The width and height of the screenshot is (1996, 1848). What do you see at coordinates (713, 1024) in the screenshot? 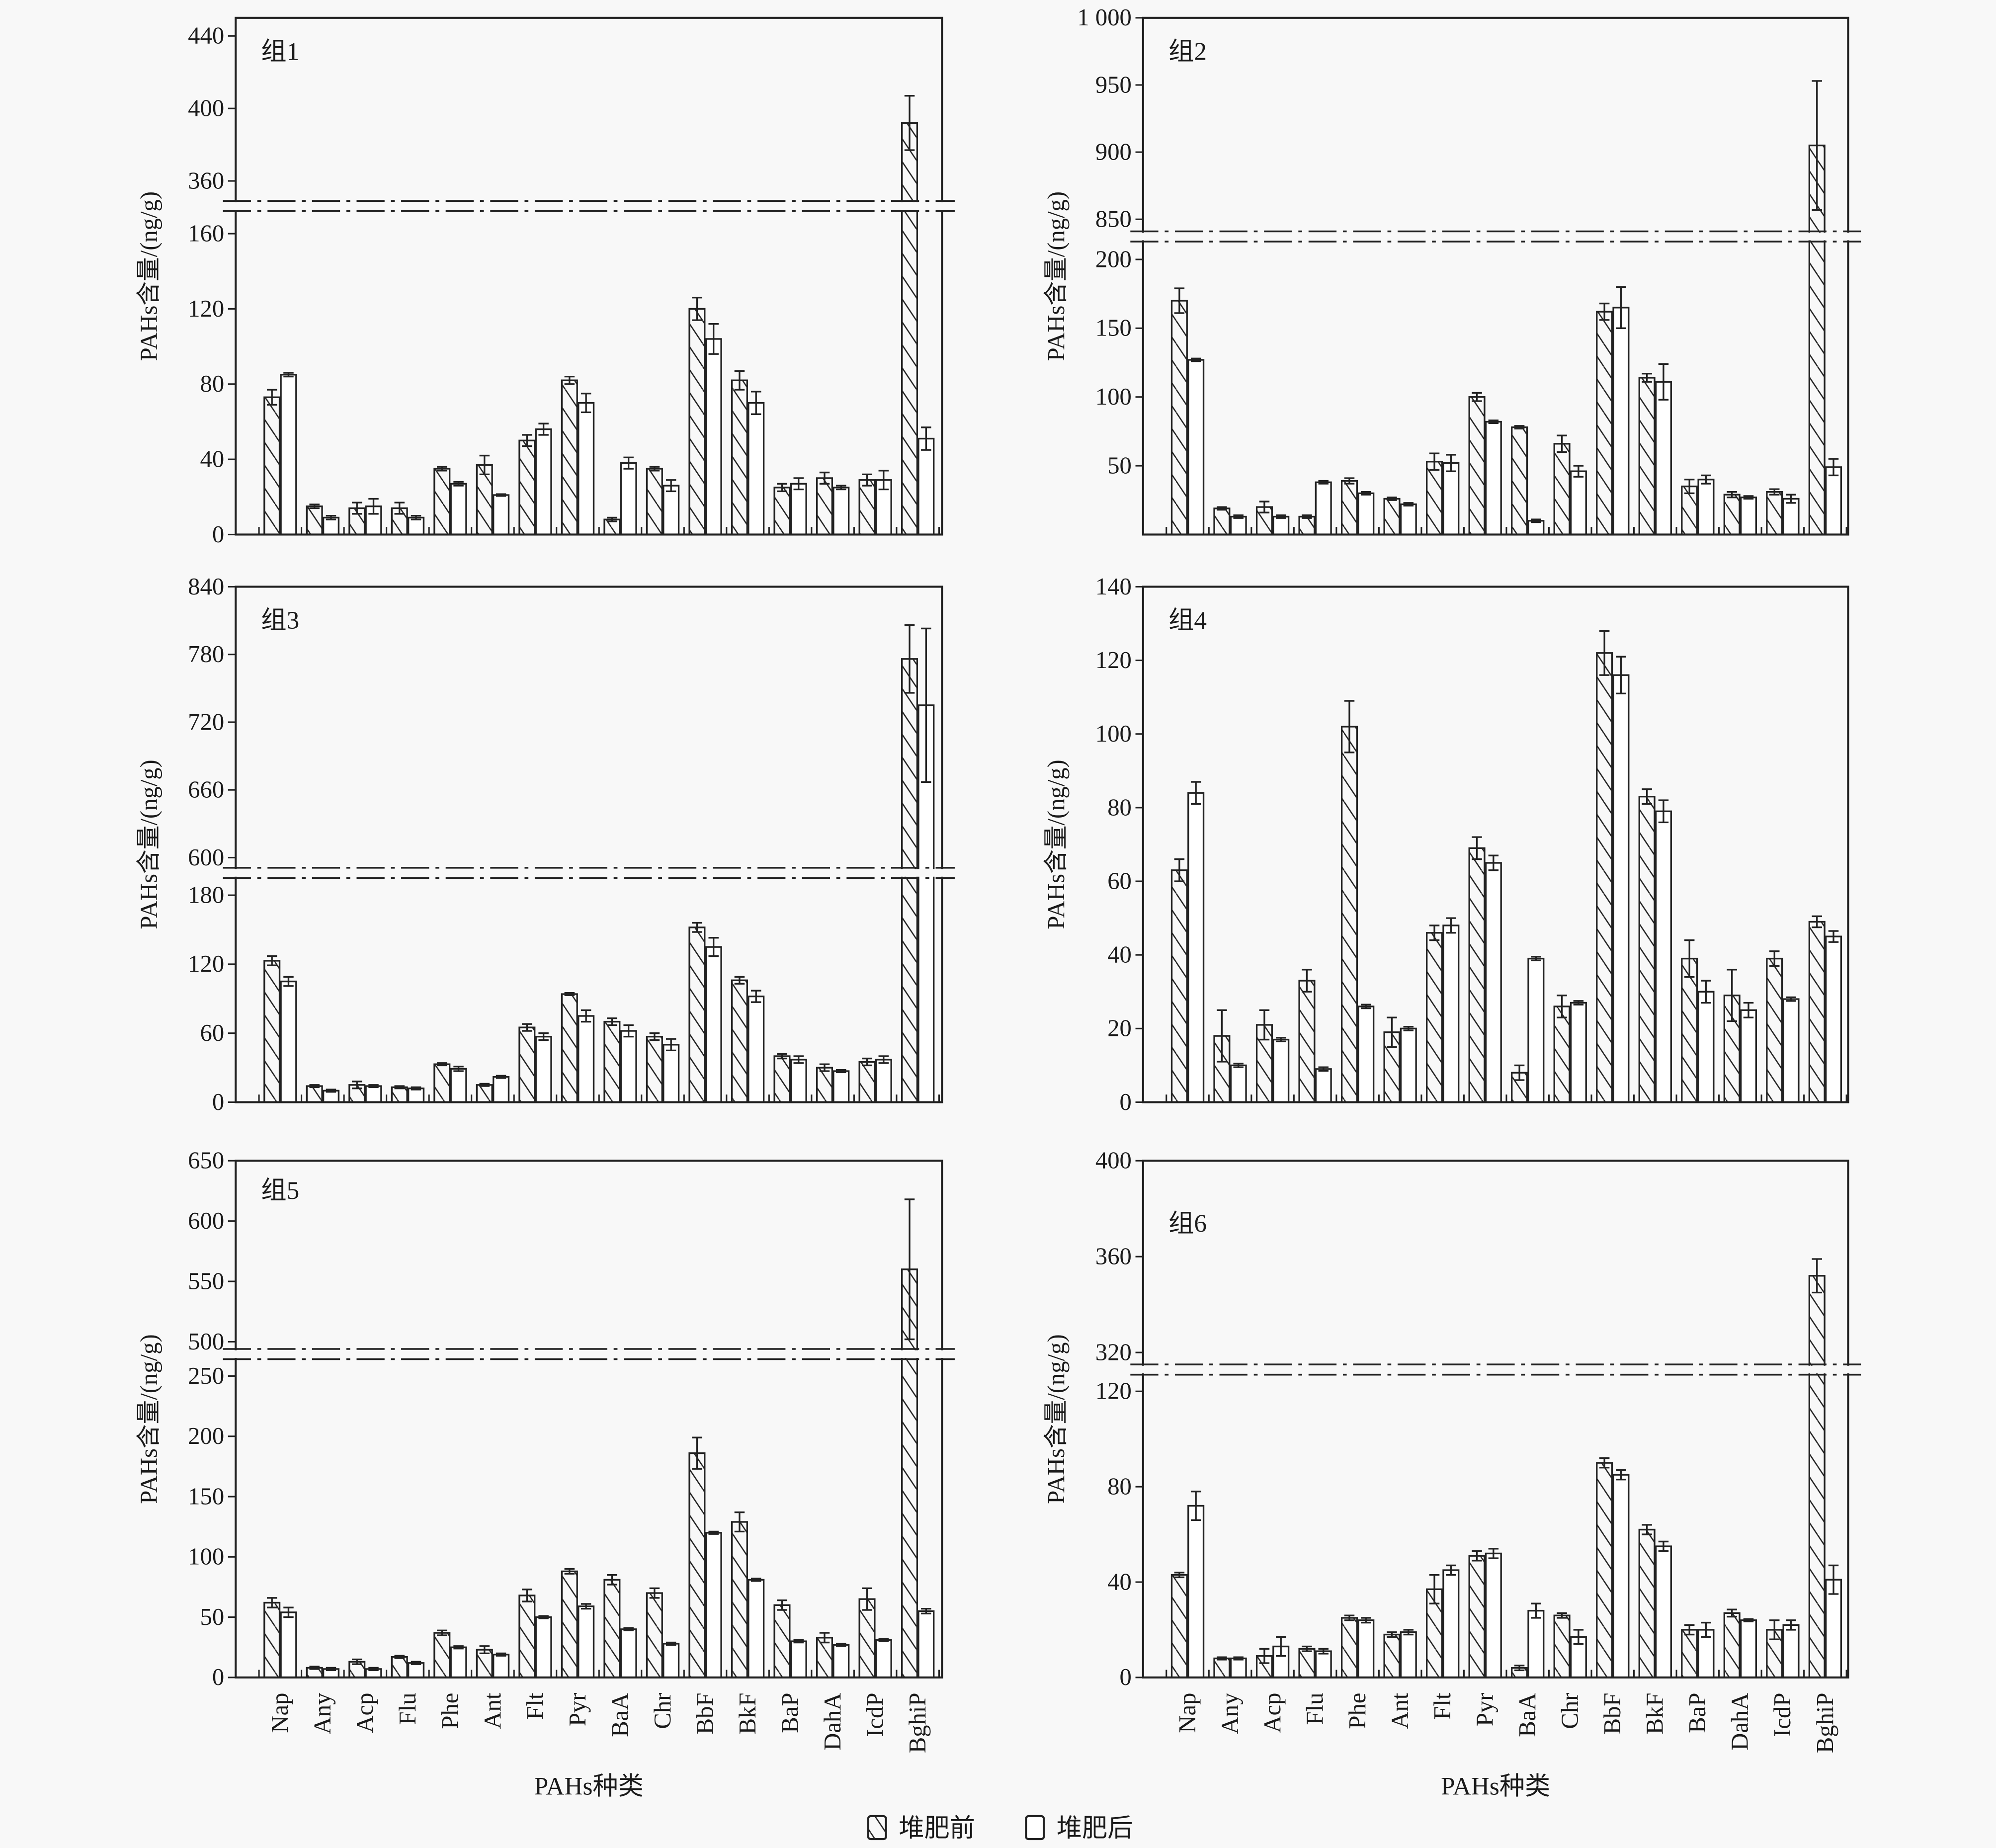
I see `bar-after-BbF` at bounding box center [713, 1024].